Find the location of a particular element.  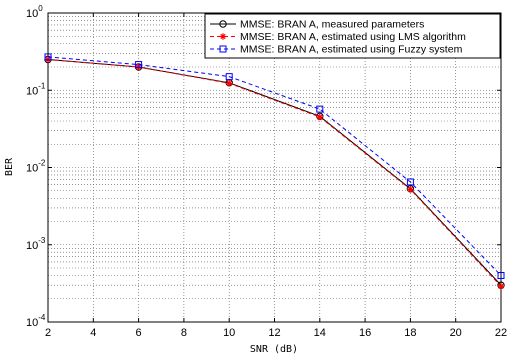

x-tick-label: 4 is located at coordinates (93, 333).